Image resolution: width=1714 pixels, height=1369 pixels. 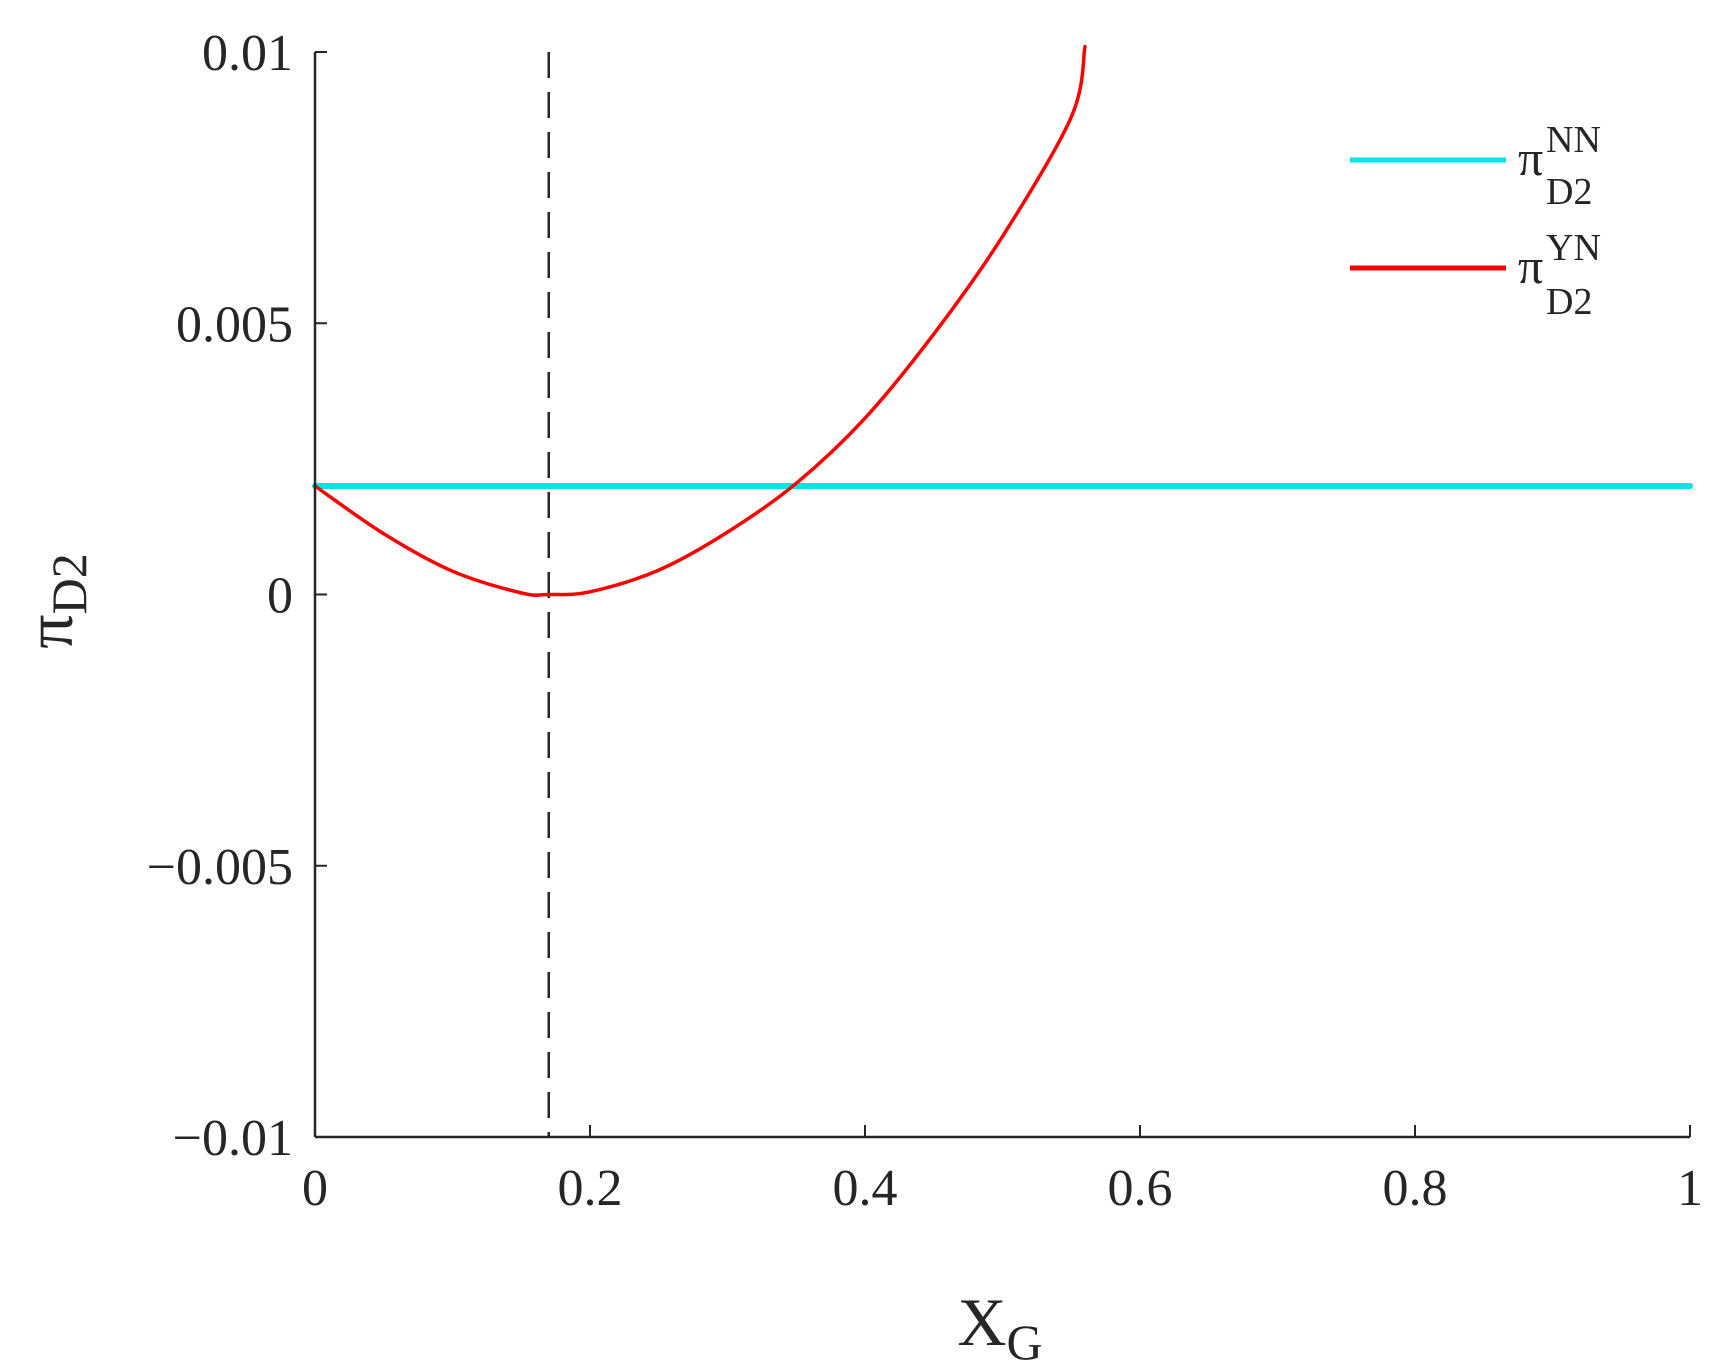 I want to click on legend-label-yn: π, so click(x=1530, y=266).